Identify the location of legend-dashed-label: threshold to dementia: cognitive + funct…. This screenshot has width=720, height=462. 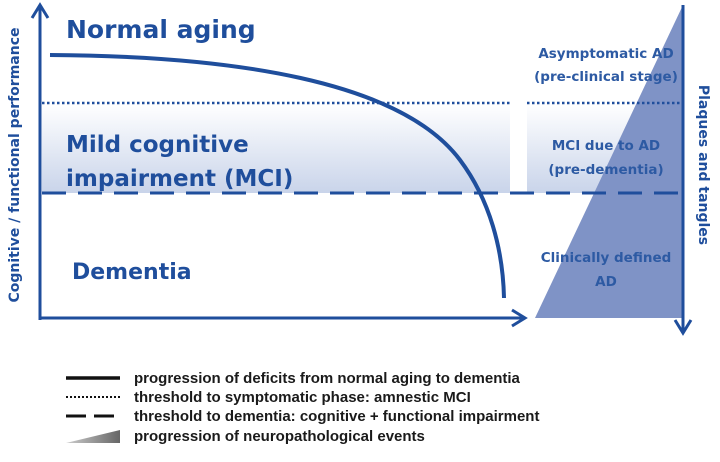
(336, 416).